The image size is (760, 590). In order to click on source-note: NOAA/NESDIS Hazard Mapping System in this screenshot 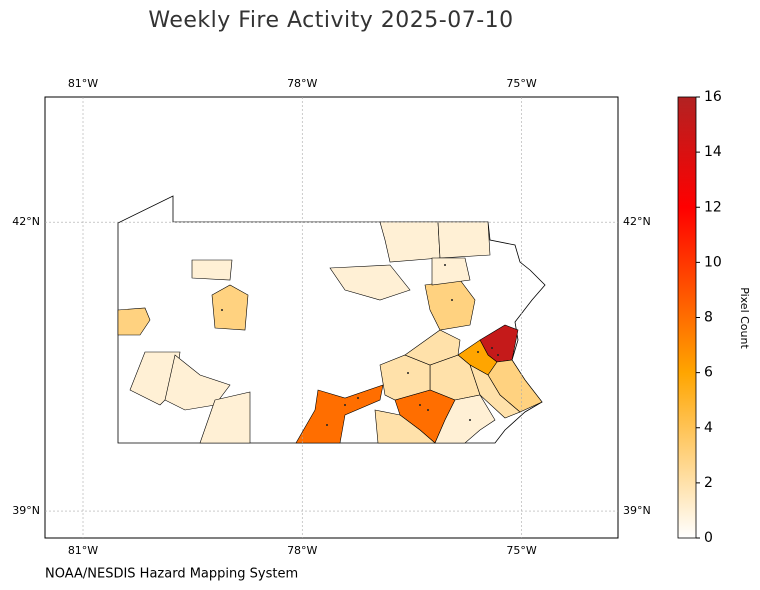, I will do `click(171, 574)`.